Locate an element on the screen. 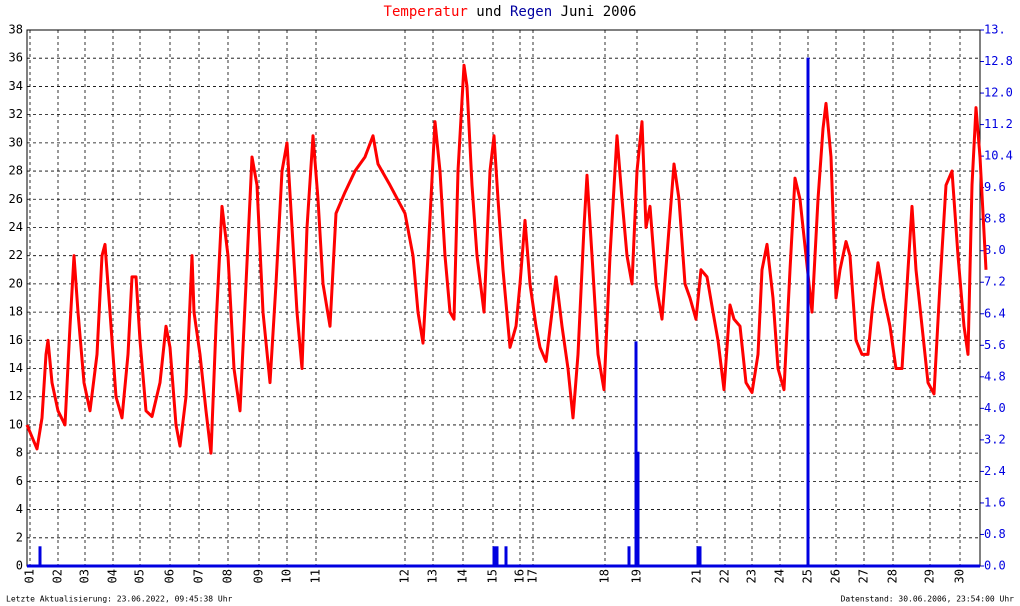  x-tick-label: 26 is located at coordinates (836, 576).